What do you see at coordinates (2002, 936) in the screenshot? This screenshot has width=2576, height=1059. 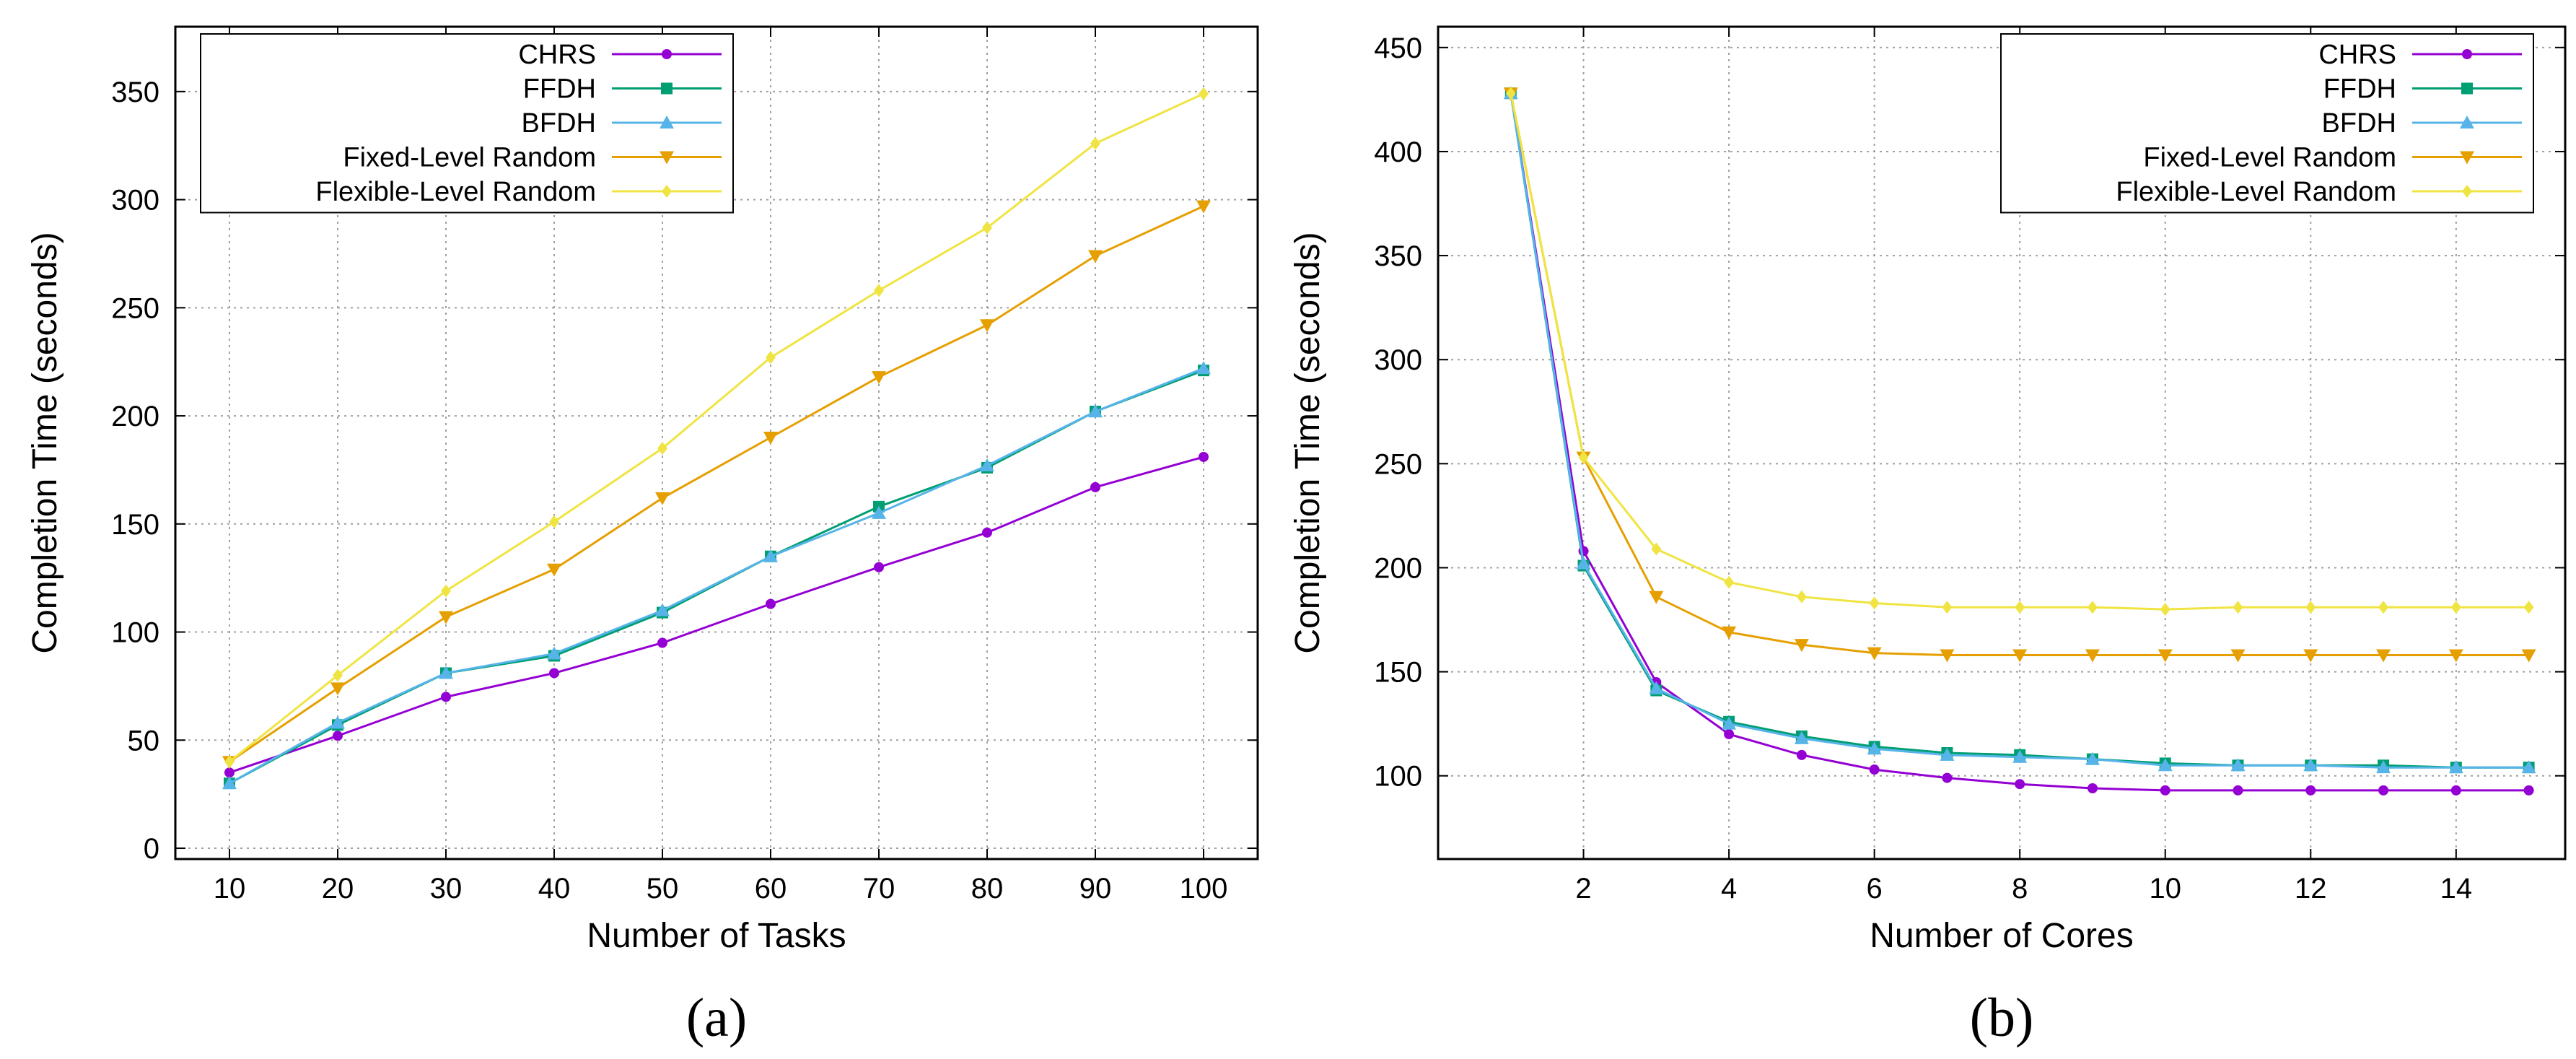 I see `x-axis-label: Number of Cores` at bounding box center [2002, 936].